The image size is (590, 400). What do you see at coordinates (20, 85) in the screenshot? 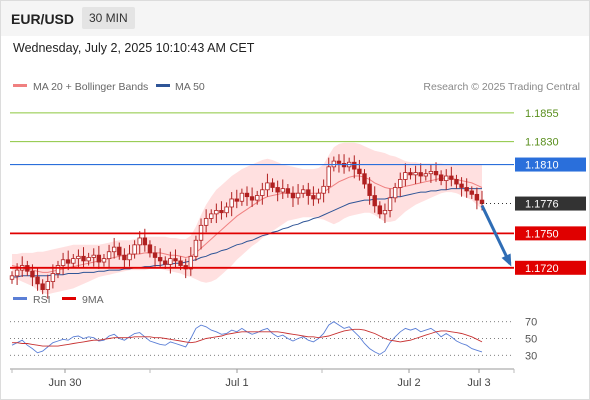
I see `ma20-legend-swatch` at bounding box center [20, 85].